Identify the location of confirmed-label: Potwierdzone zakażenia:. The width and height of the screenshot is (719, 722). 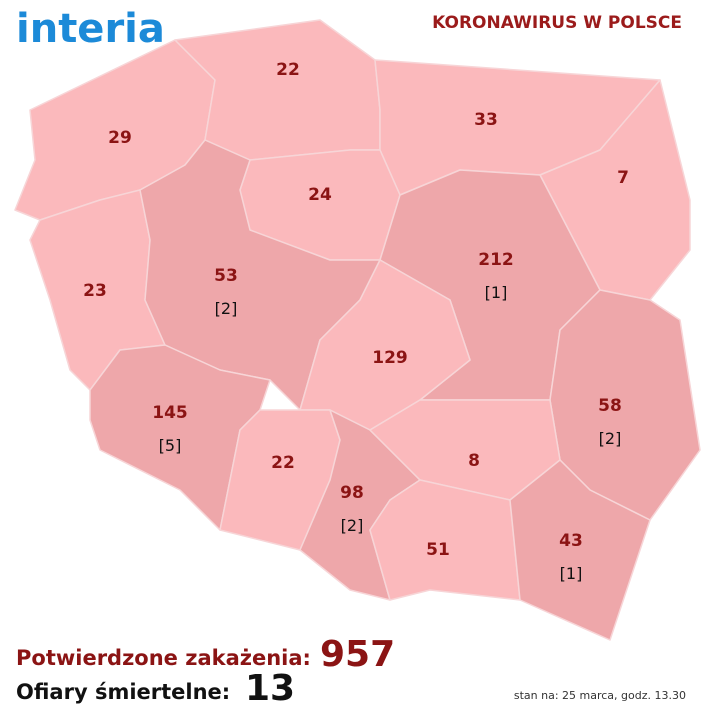
(163, 658).